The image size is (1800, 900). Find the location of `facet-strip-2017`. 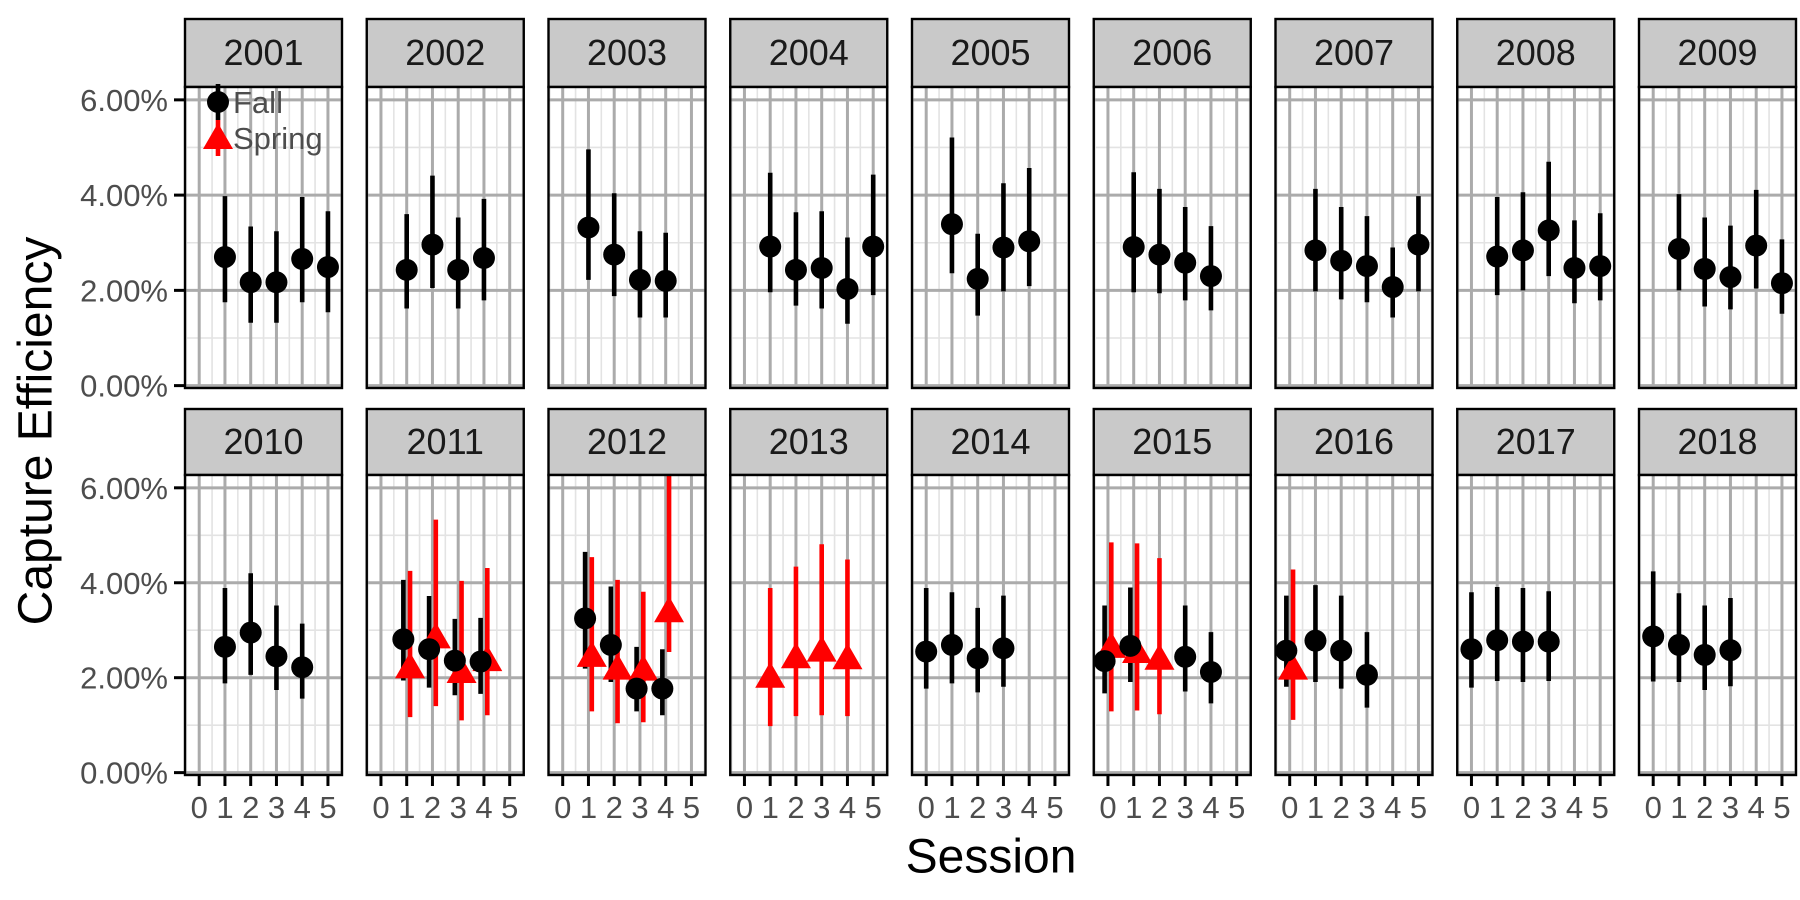

facet-strip-2017 is located at coordinates (1536, 442).